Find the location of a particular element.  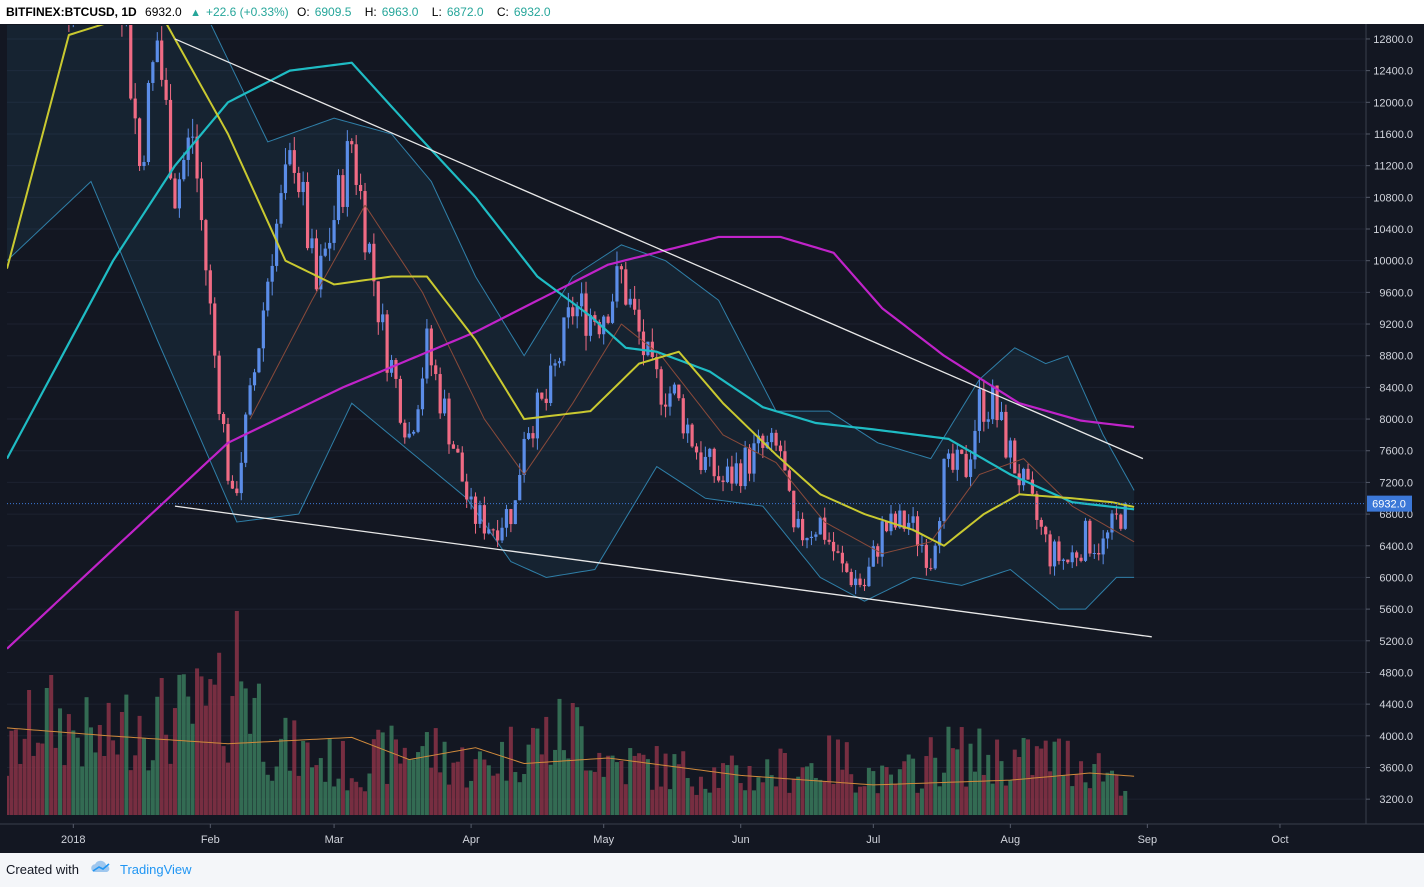

x-tick-label: Feb is located at coordinates (210, 840).